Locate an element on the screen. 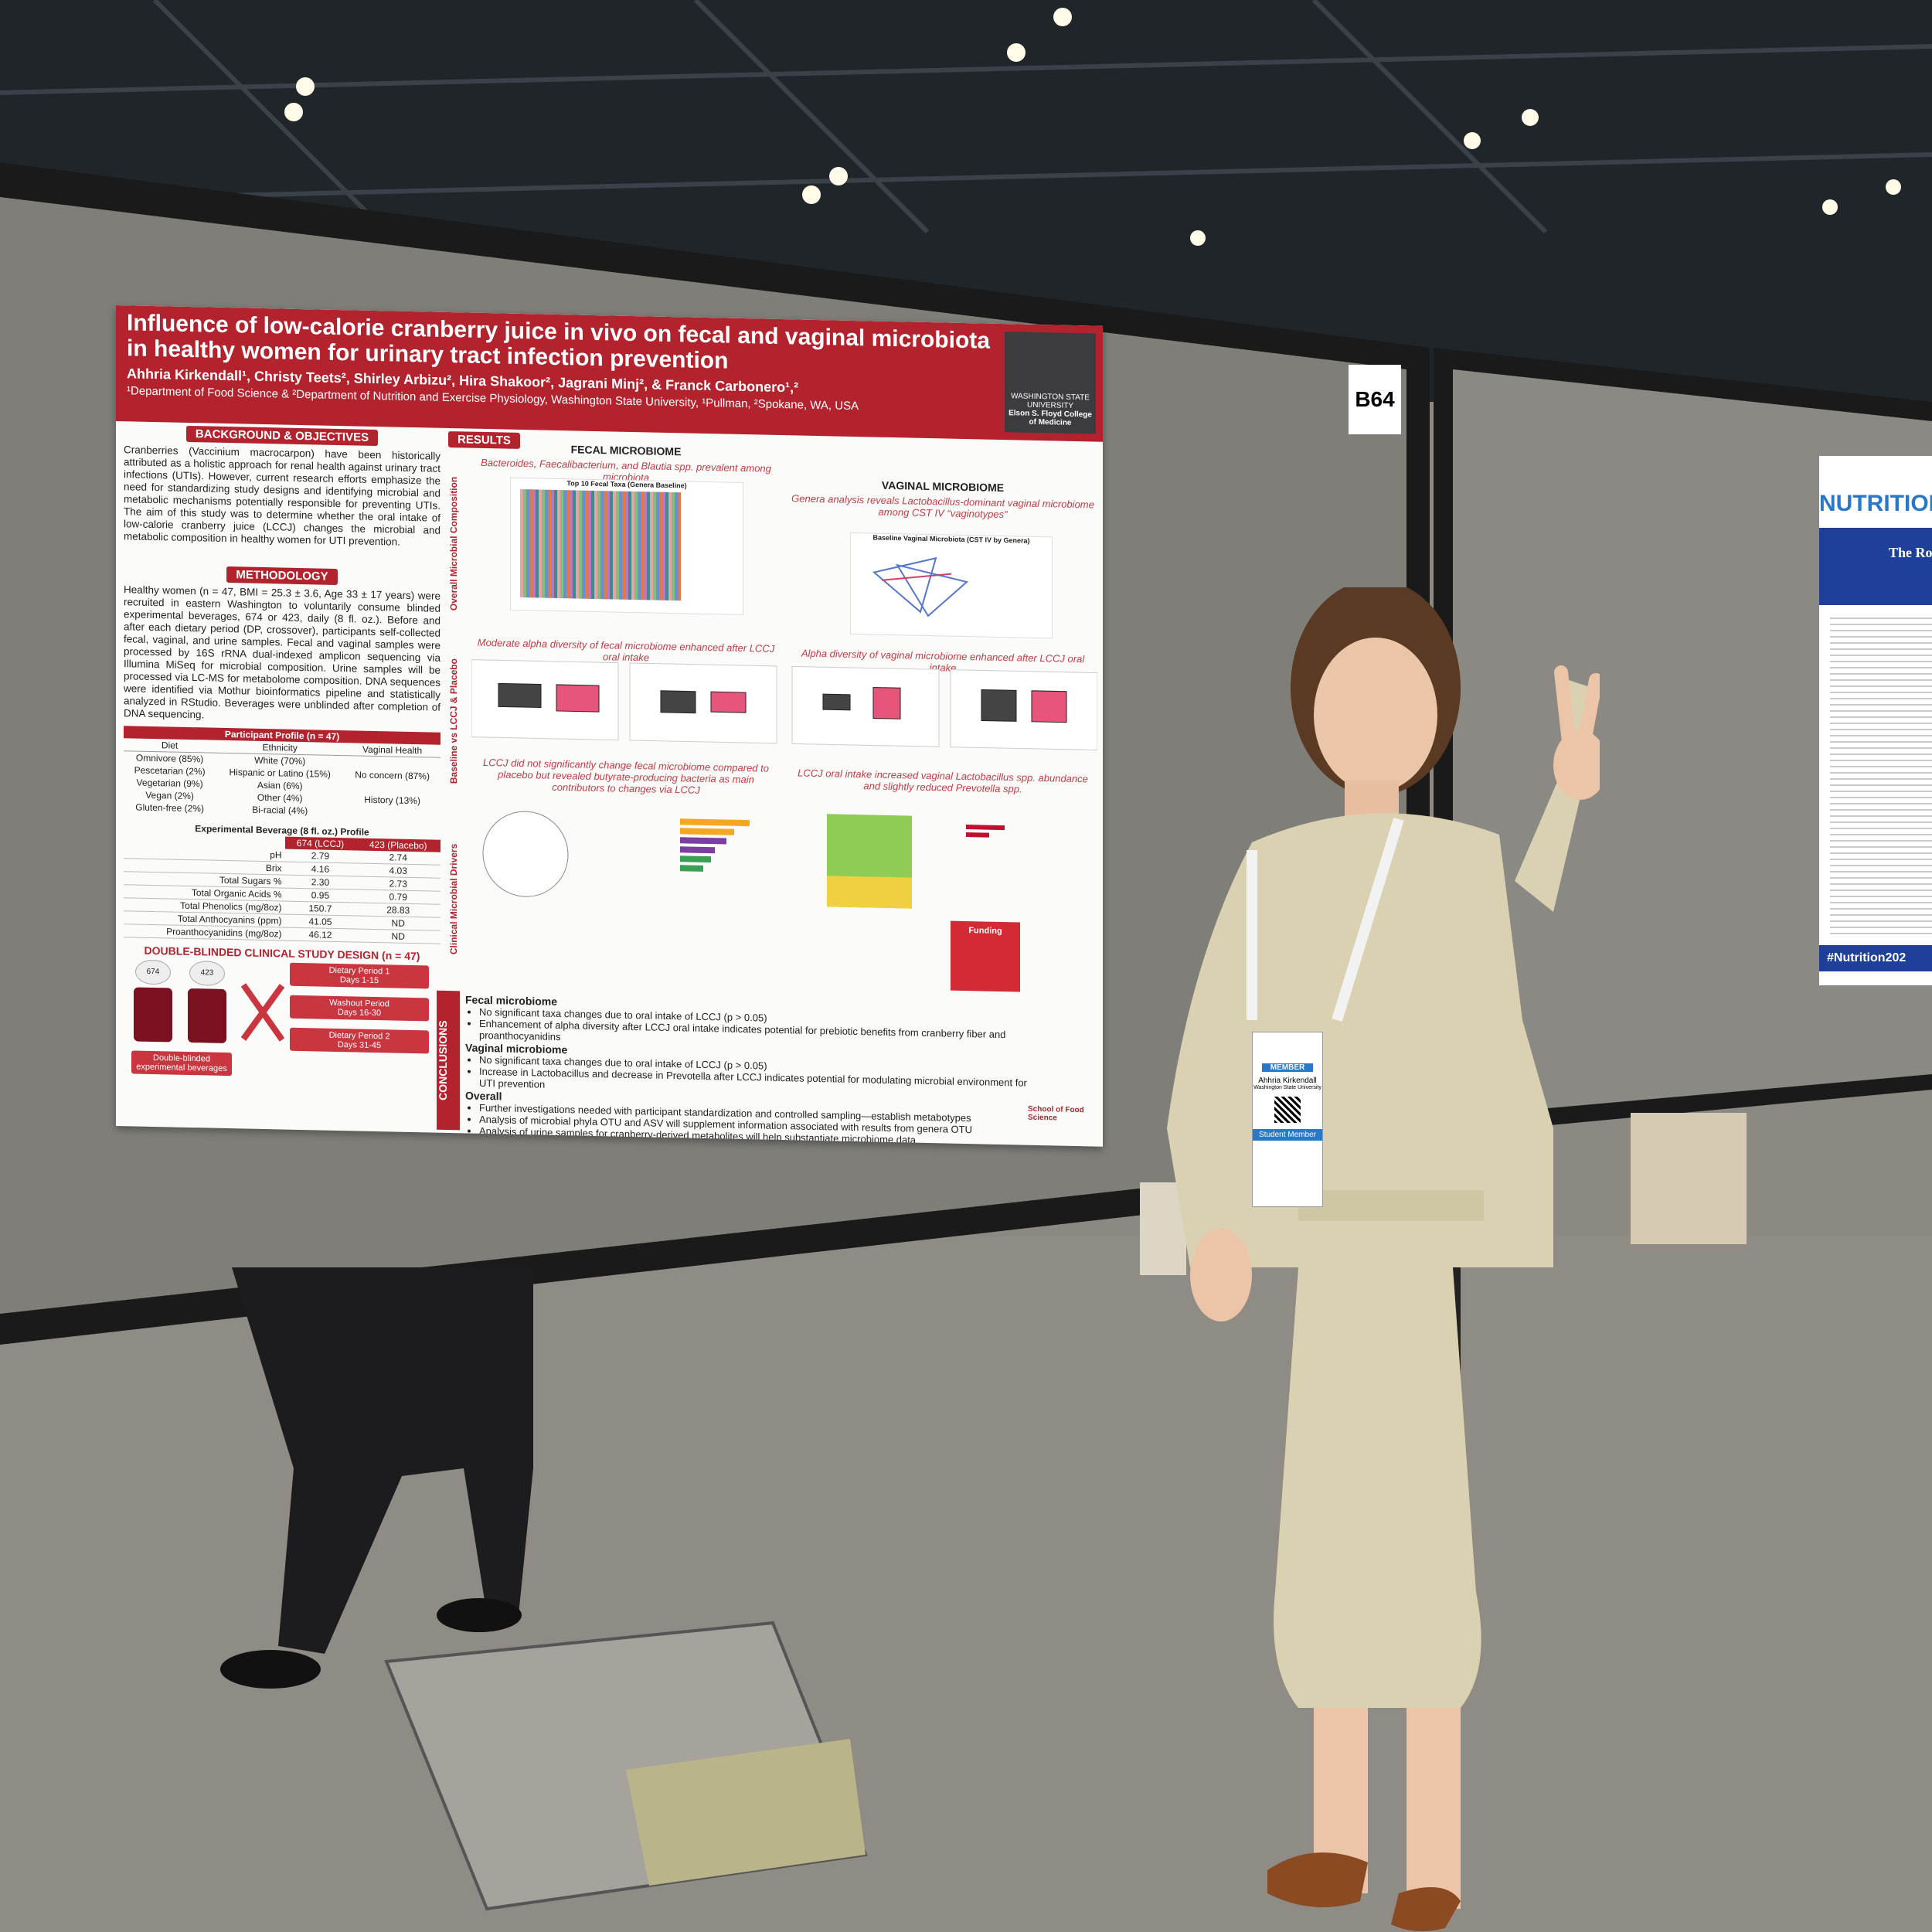 Image resolution: width=1932 pixels, height=1932 pixels. table-cell: Gluten-free (2%) is located at coordinates (169, 808).